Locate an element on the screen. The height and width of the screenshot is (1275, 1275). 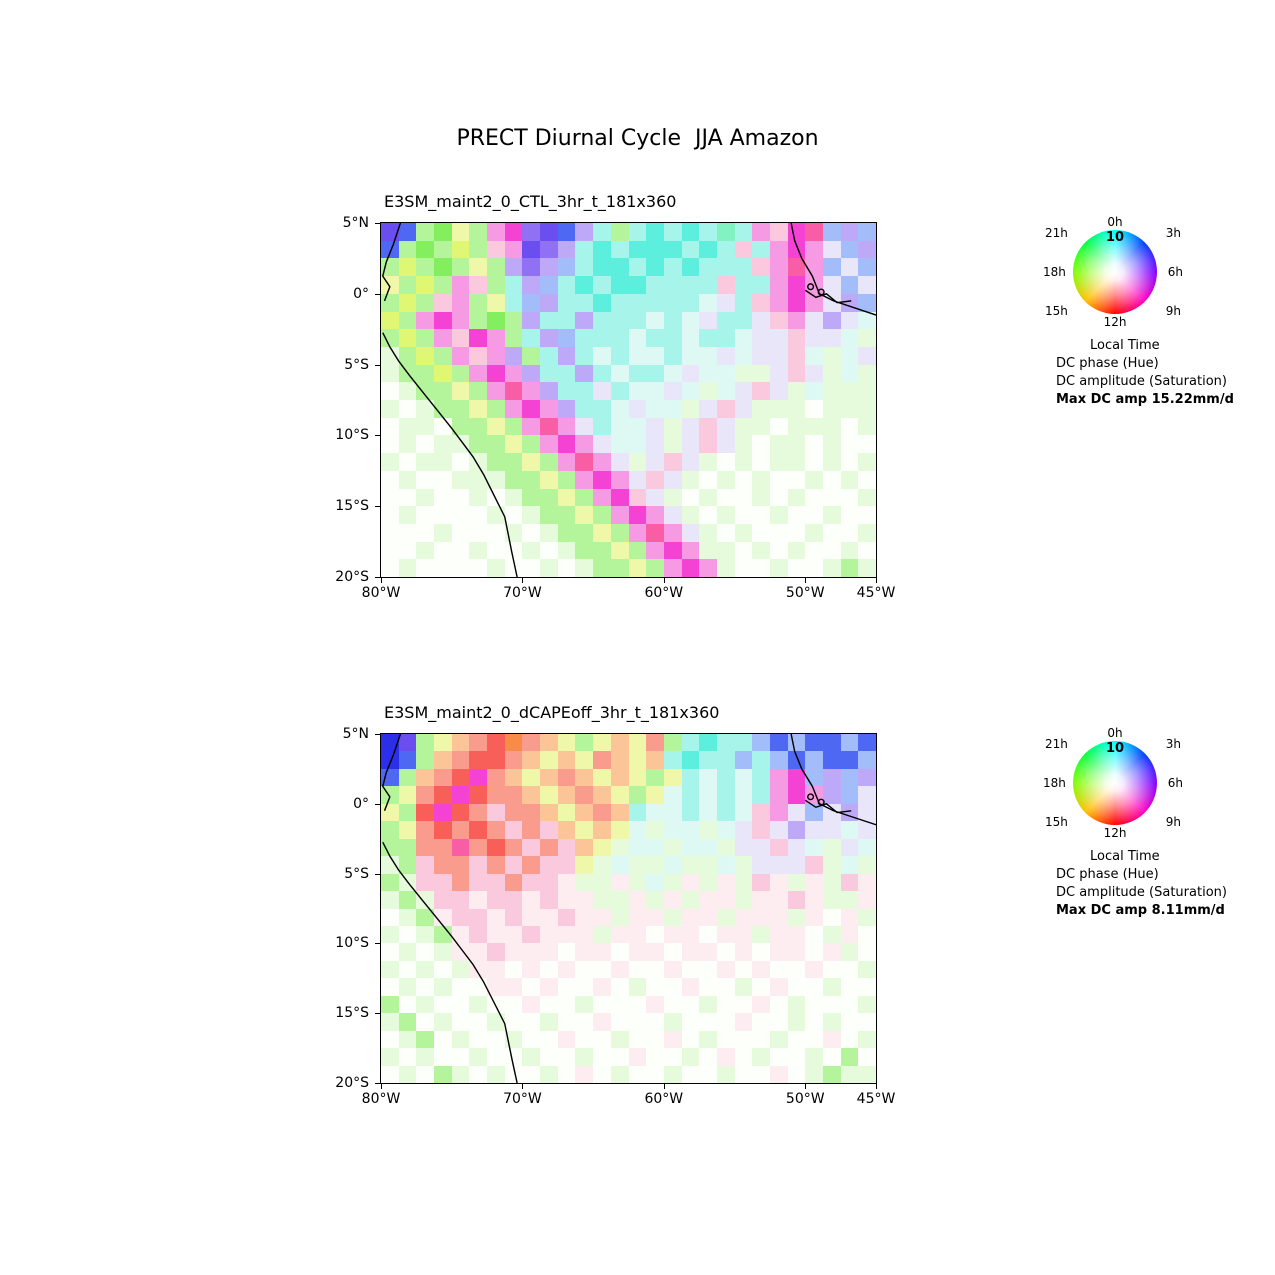
y-tick-mark is located at coordinates (378, 874).